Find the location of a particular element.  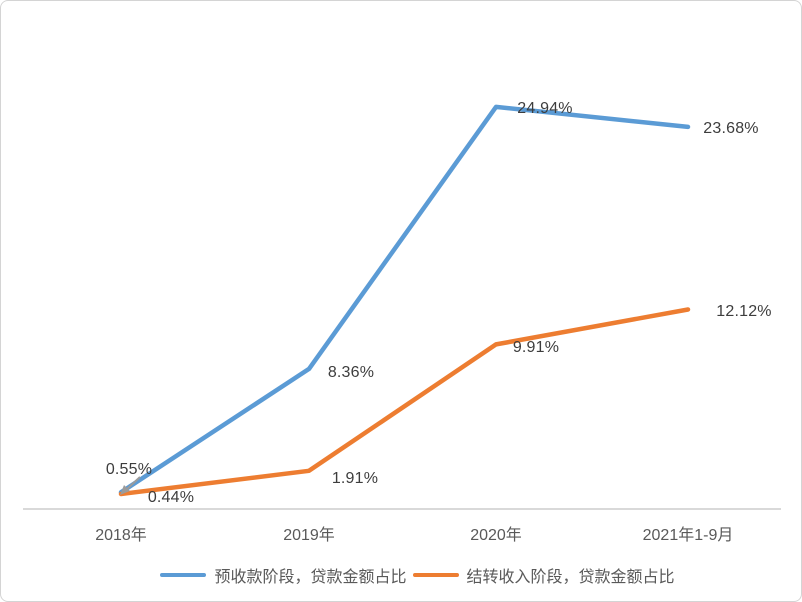

pointer-arrow-icon is located at coordinates (130, 485).